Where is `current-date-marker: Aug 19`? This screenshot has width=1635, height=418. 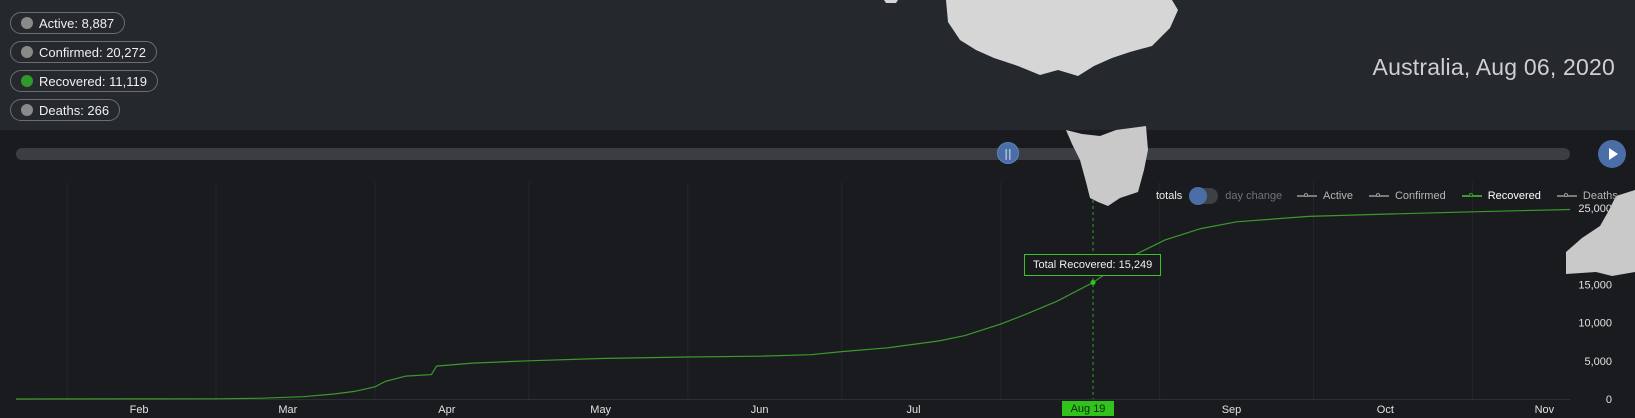
current-date-marker: Aug 19 is located at coordinates (1088, 408).